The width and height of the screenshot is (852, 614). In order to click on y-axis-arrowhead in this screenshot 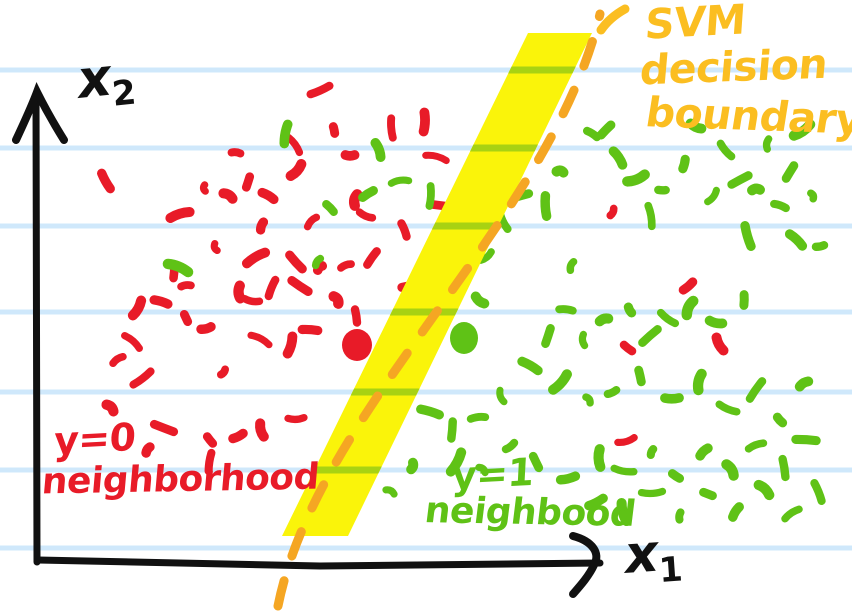, I will do `click(40, 113)`.